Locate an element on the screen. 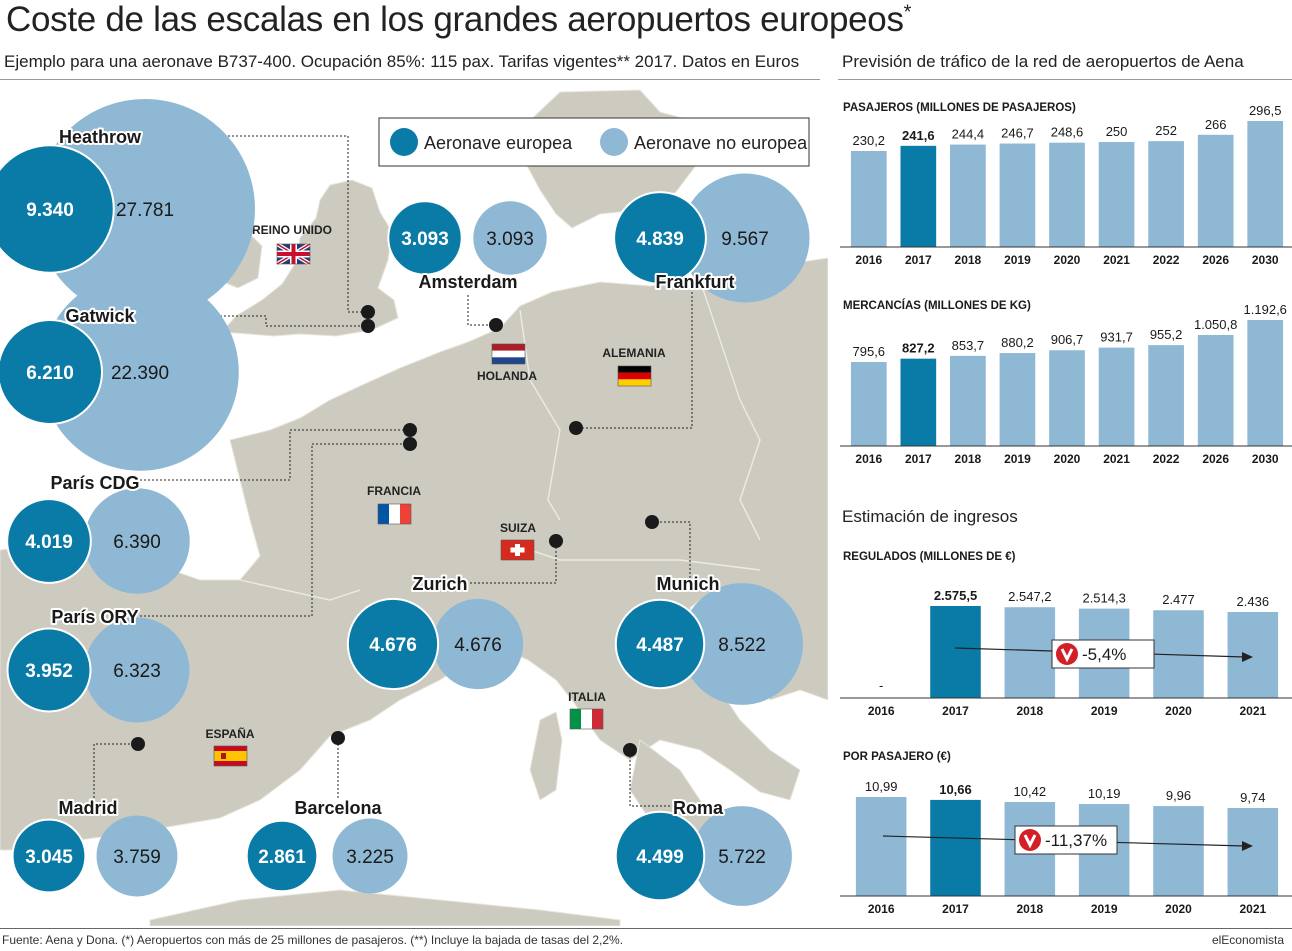  chart-regulados-category-2021: 2021 is located at coordinates (1252, 711).